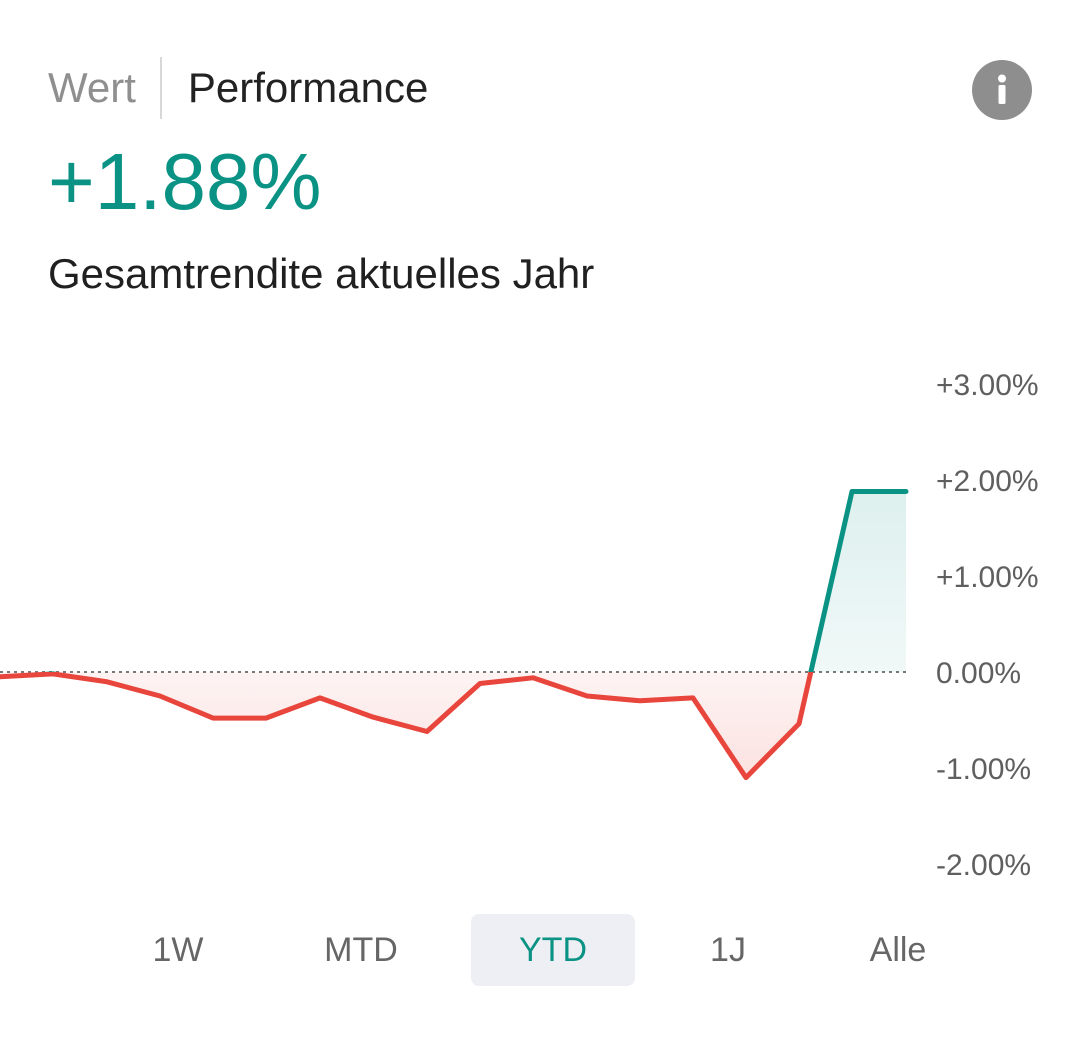 Image resolution: width=1080 pixels, height=1058 pixels. What do you see at coordinates (987, 481) in the screenshot?
I see `y-tick-label: +2.00%` at bounding box center [987, 481].